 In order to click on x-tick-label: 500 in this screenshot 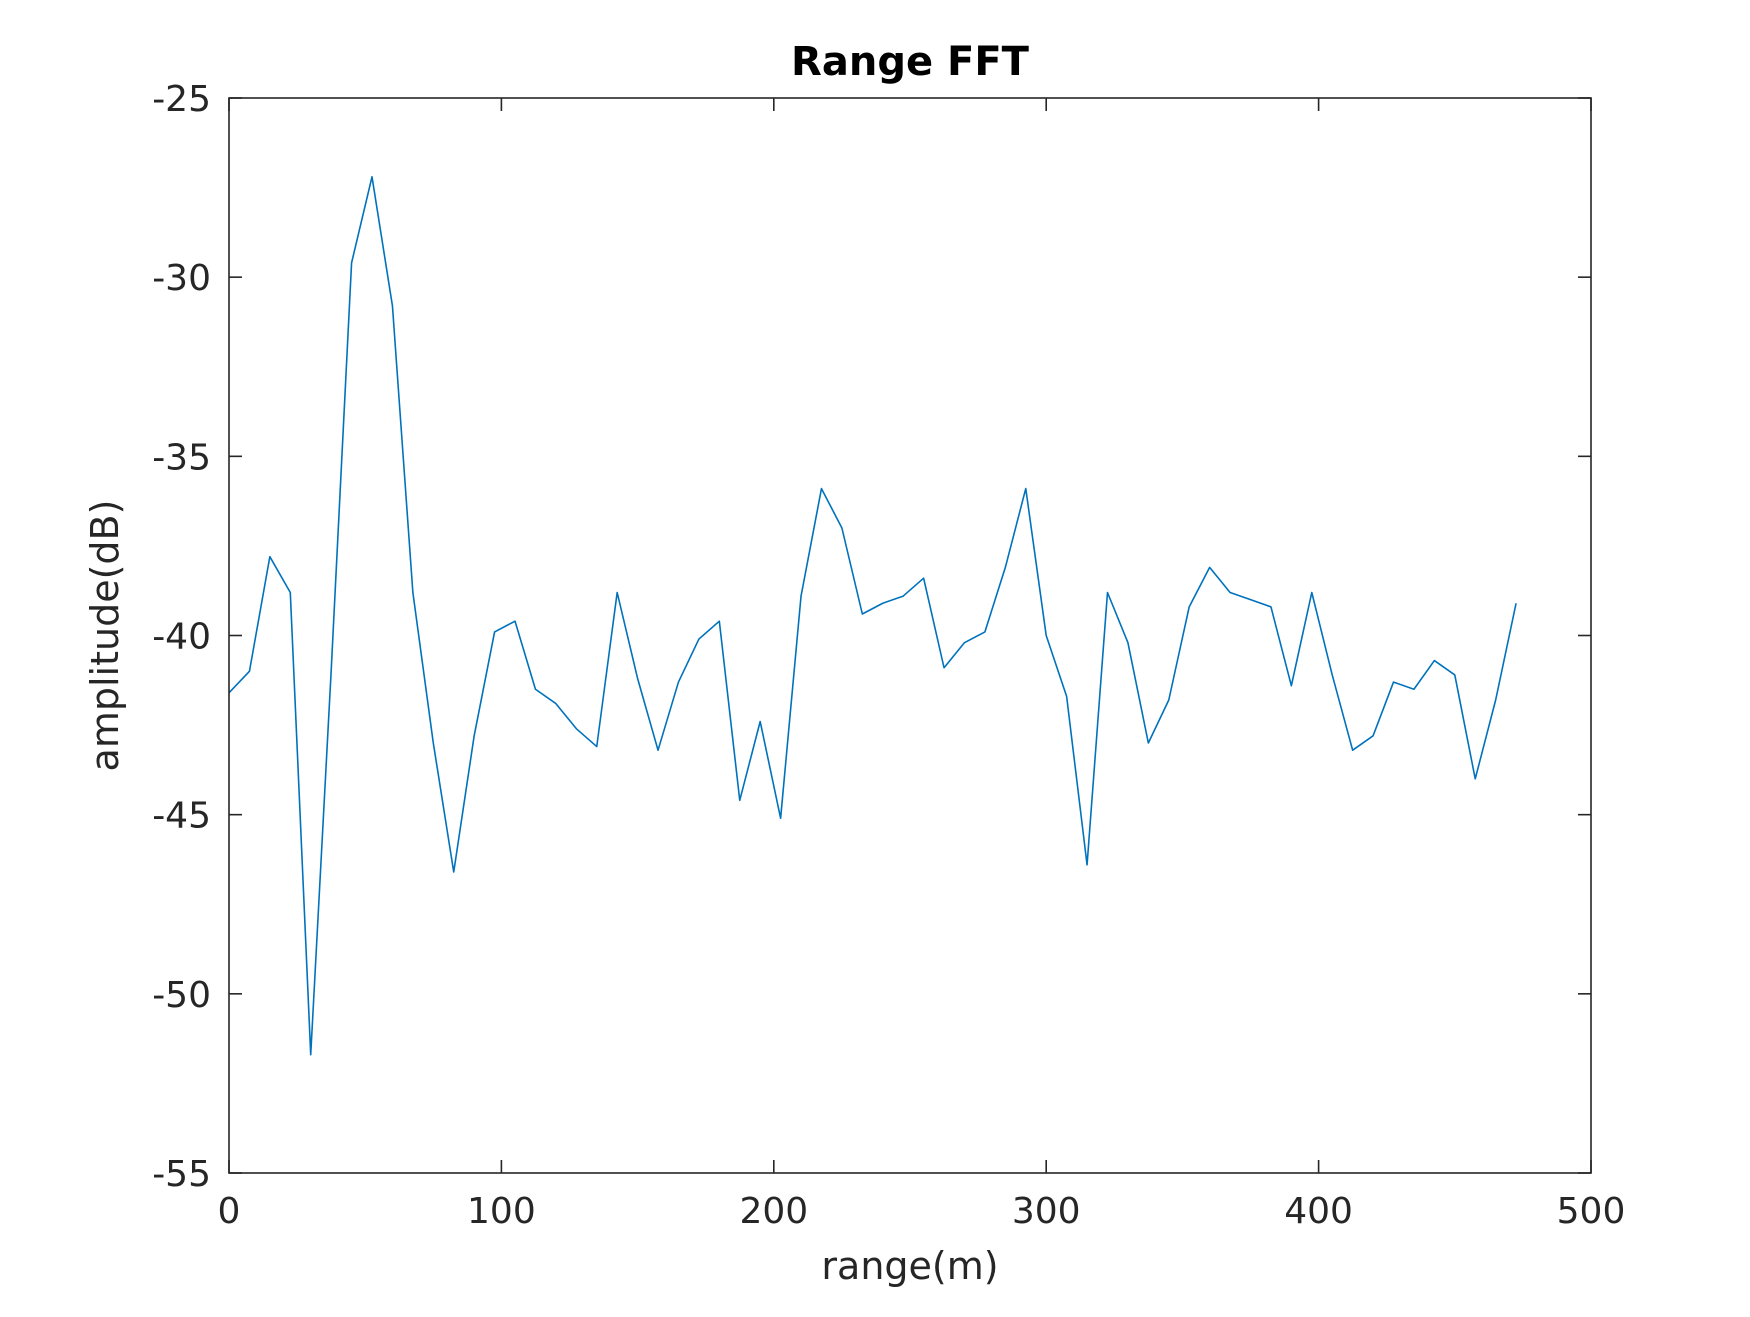, I will do `click(1591, 1211)`.